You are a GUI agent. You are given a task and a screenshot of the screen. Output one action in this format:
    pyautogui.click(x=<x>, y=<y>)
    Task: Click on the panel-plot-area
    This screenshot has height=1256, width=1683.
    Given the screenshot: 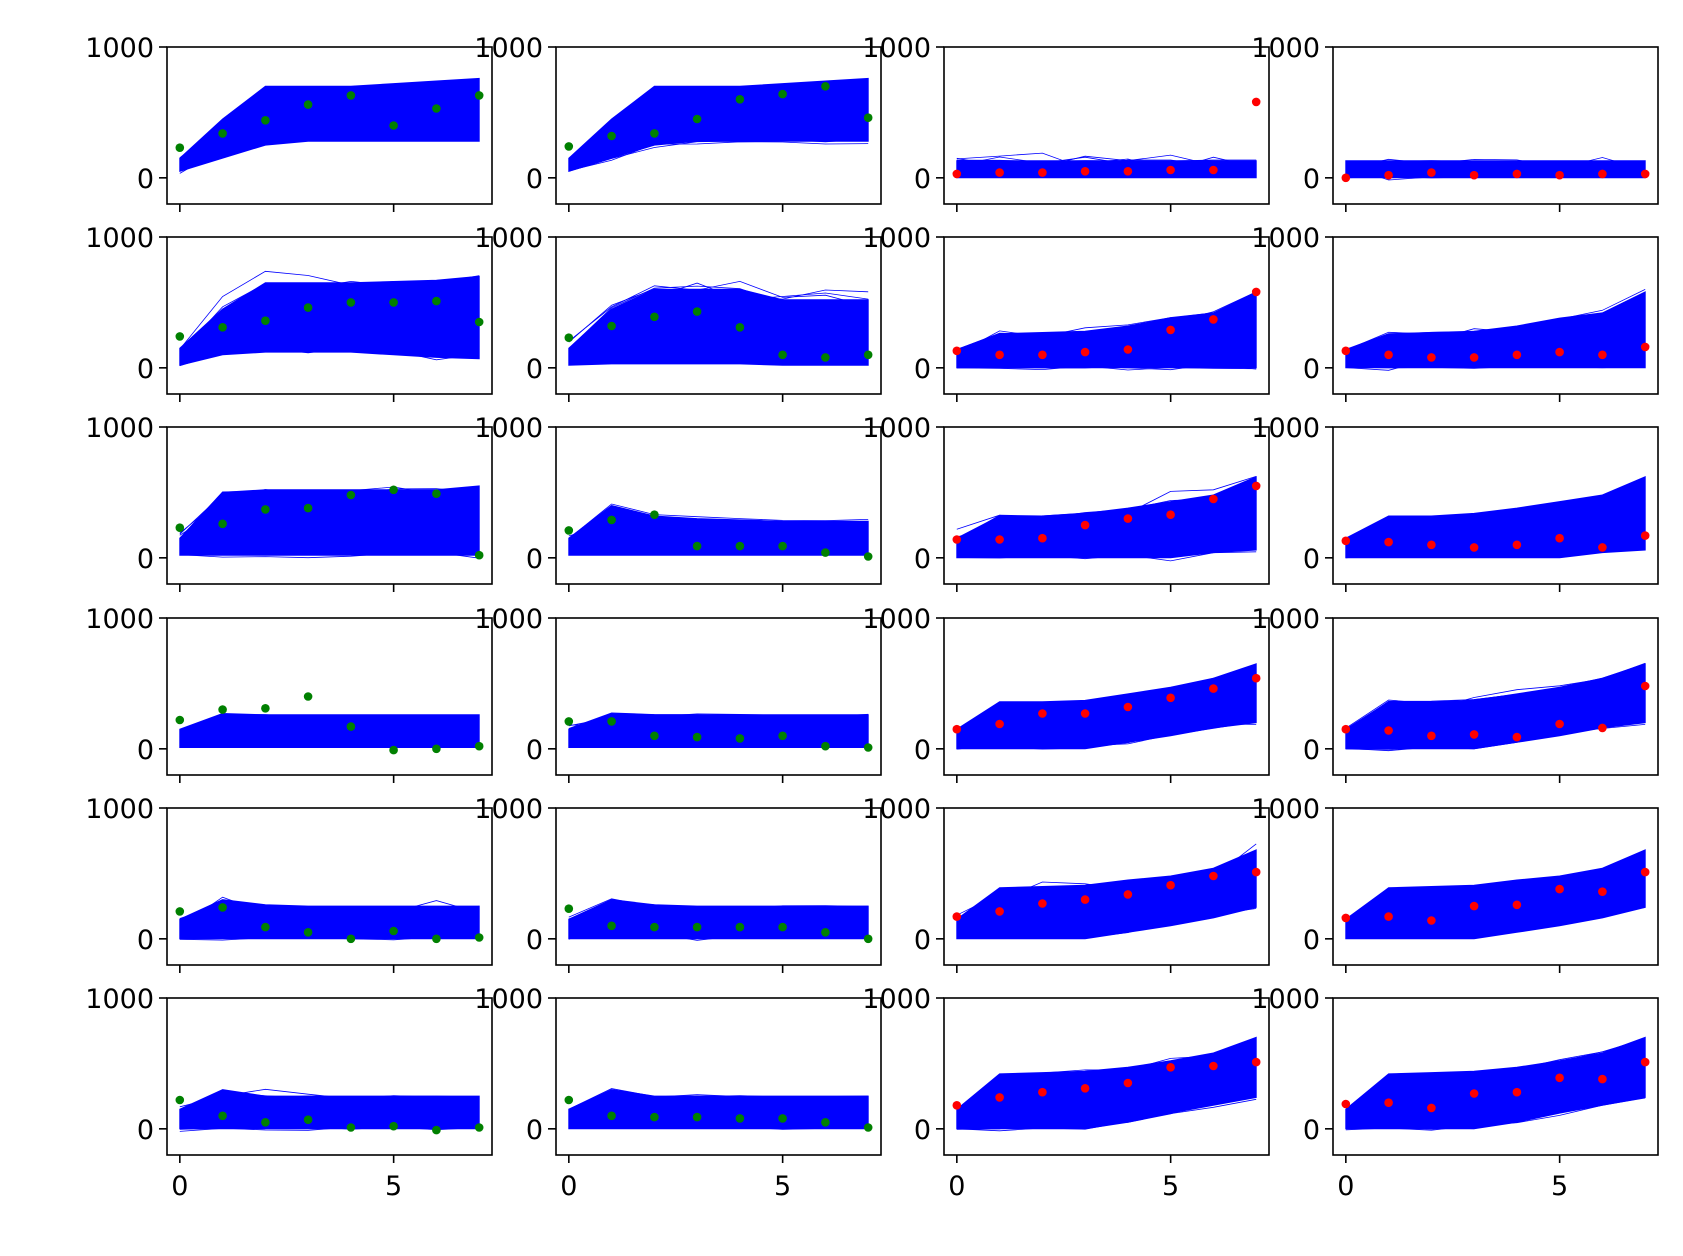 What is the action you would take?
    pyautogui.click(x=1106, y=138)
    